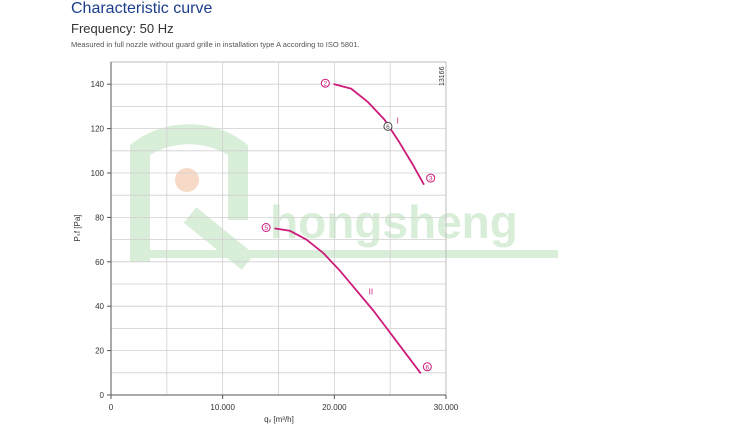 The height and width of the screenshot is (432, 750). I want to click on series-start-marker-label: 2, so click(326, 84).